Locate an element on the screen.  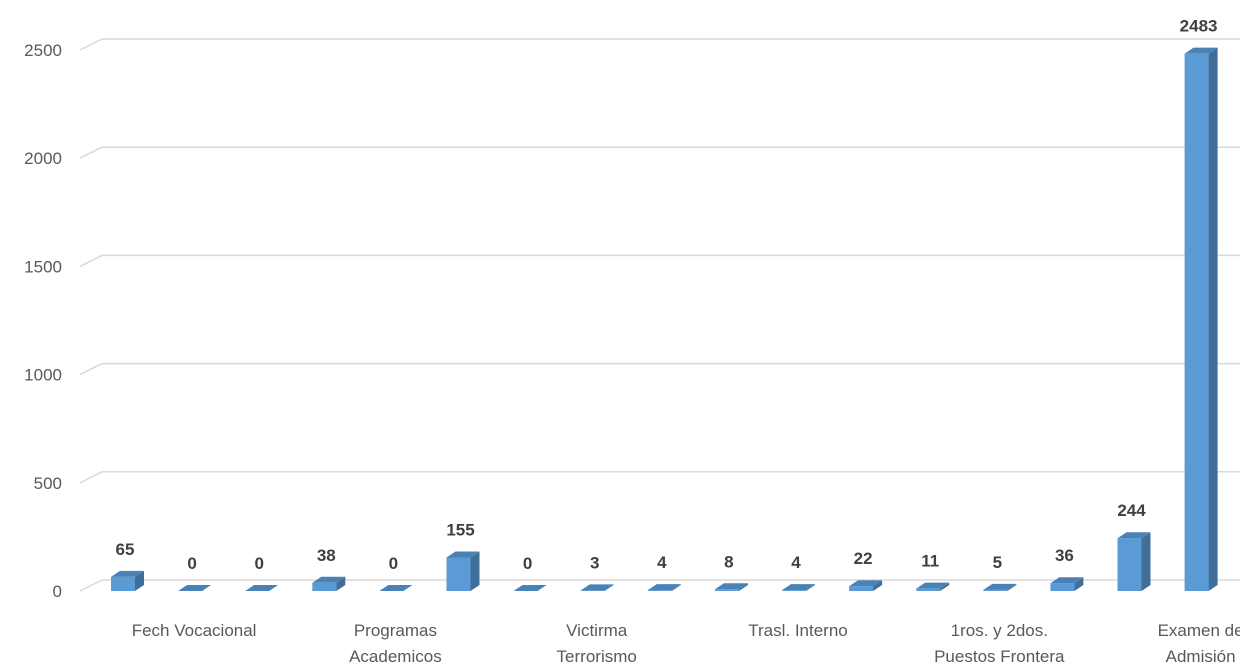
category-label-line: Puestos Frontera is located at coordinates (999, 656).